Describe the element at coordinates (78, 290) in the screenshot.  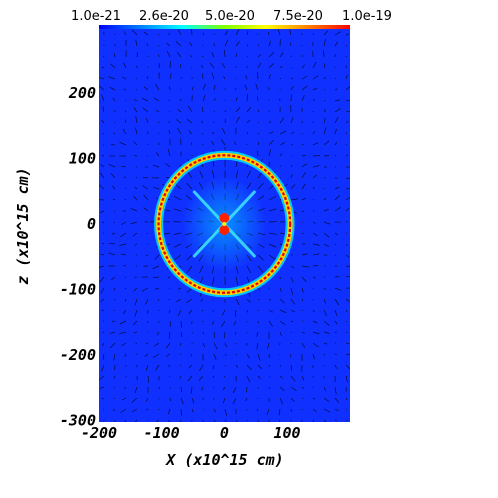
I see `y-tick-label: -100` at that location.